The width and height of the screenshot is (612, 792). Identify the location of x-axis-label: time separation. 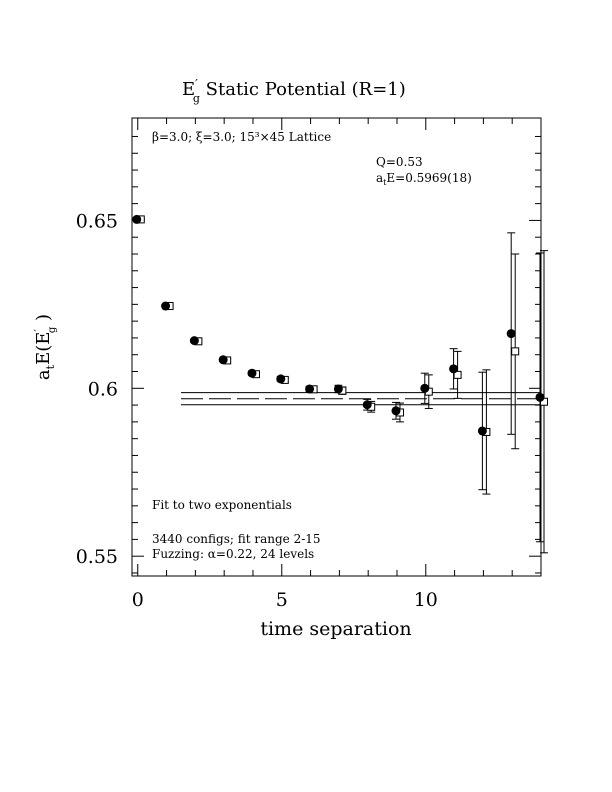
(335, 629).